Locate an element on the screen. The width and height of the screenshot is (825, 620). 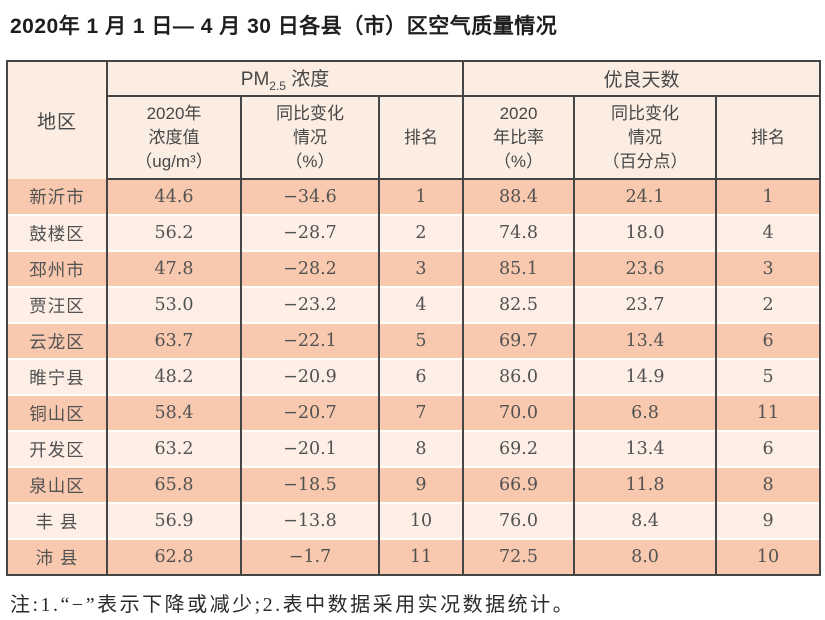
pm25-rank-cell: 7 is located at coordinates (421, 412).